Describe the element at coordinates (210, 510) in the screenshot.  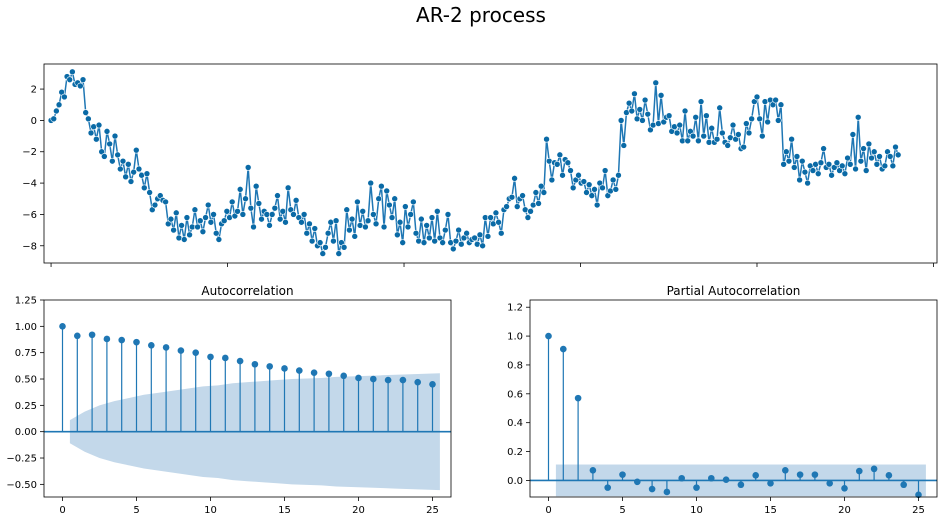
I see `acf-xtick-label: 10` at that location.